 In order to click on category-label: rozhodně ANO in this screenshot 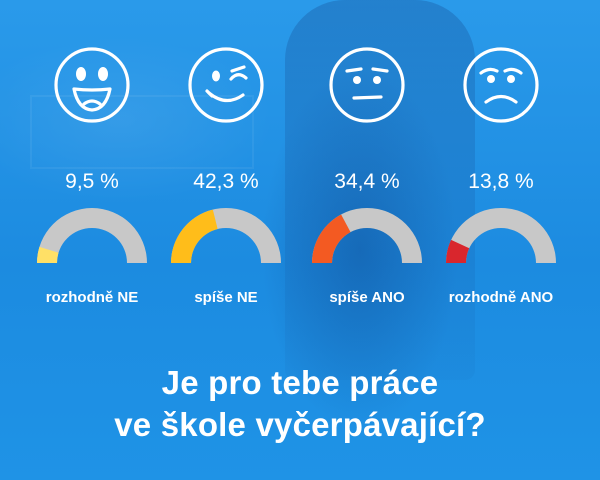, I will do `click(501, 297)`.